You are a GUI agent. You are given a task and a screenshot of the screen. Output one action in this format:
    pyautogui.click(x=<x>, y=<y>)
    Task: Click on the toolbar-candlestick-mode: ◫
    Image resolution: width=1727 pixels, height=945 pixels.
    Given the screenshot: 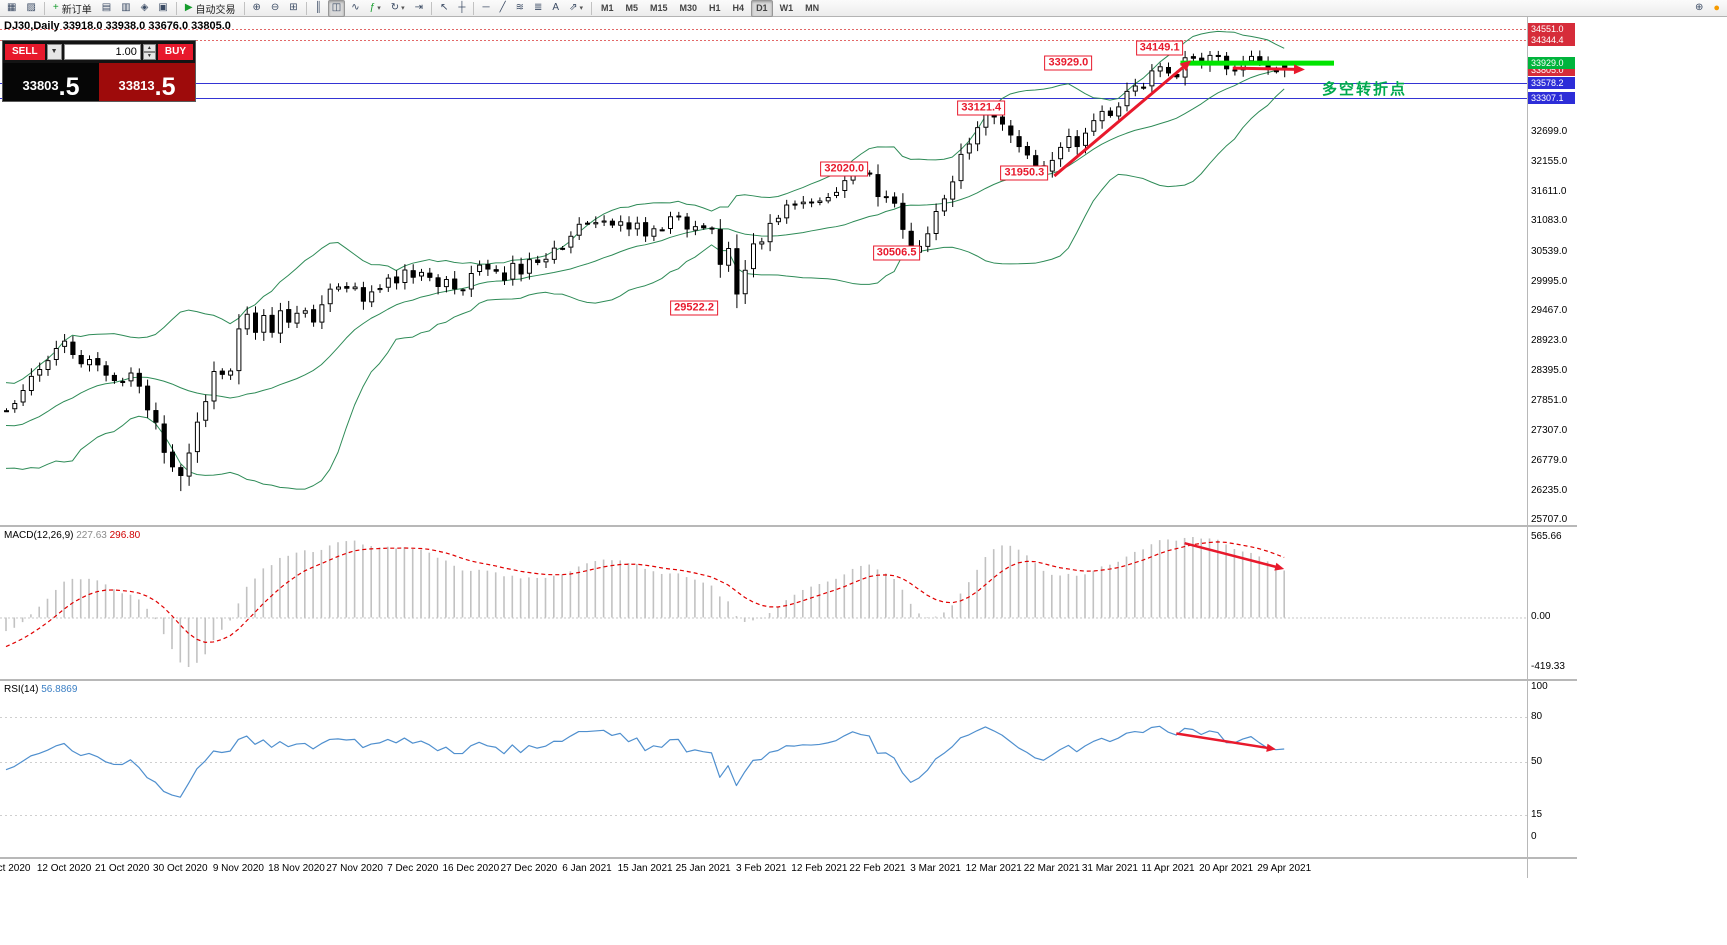 What is the action you would take?
    pyautogui.click(x=336, y=8)
    